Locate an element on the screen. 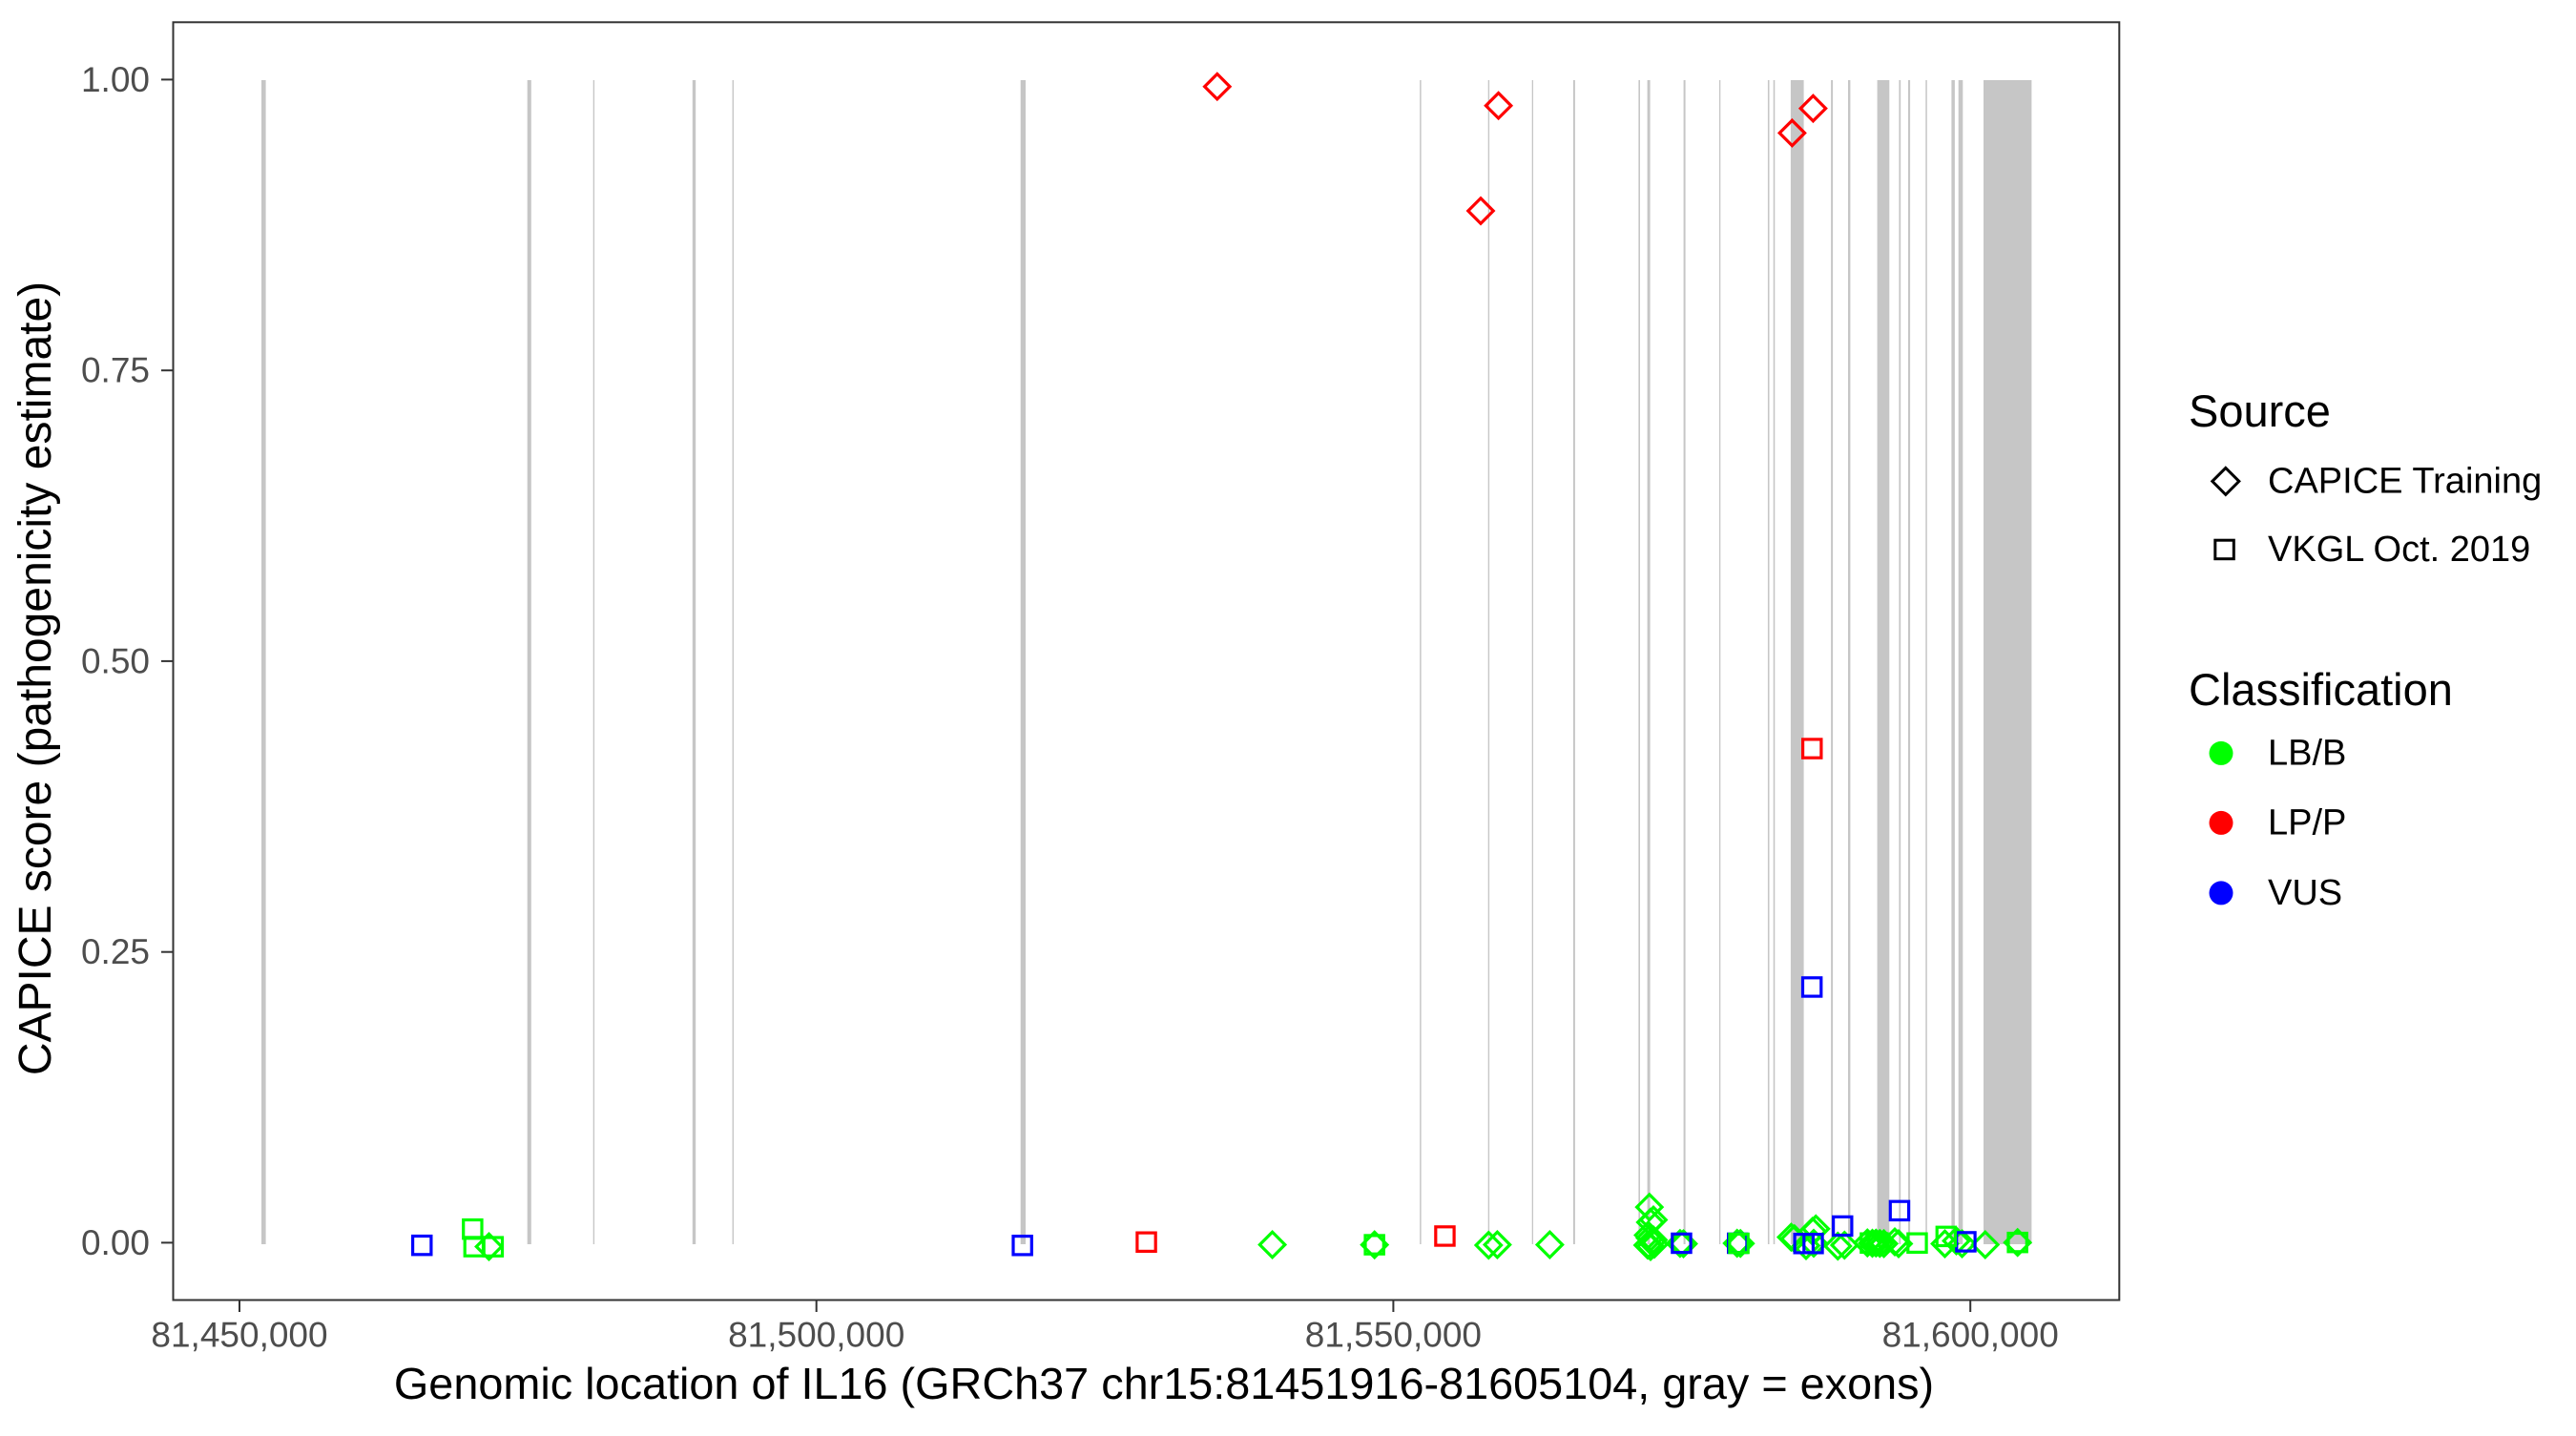 This screenshot has width=2576, height=1436. svg-text: VUS is located at coordinates (2305, 893).